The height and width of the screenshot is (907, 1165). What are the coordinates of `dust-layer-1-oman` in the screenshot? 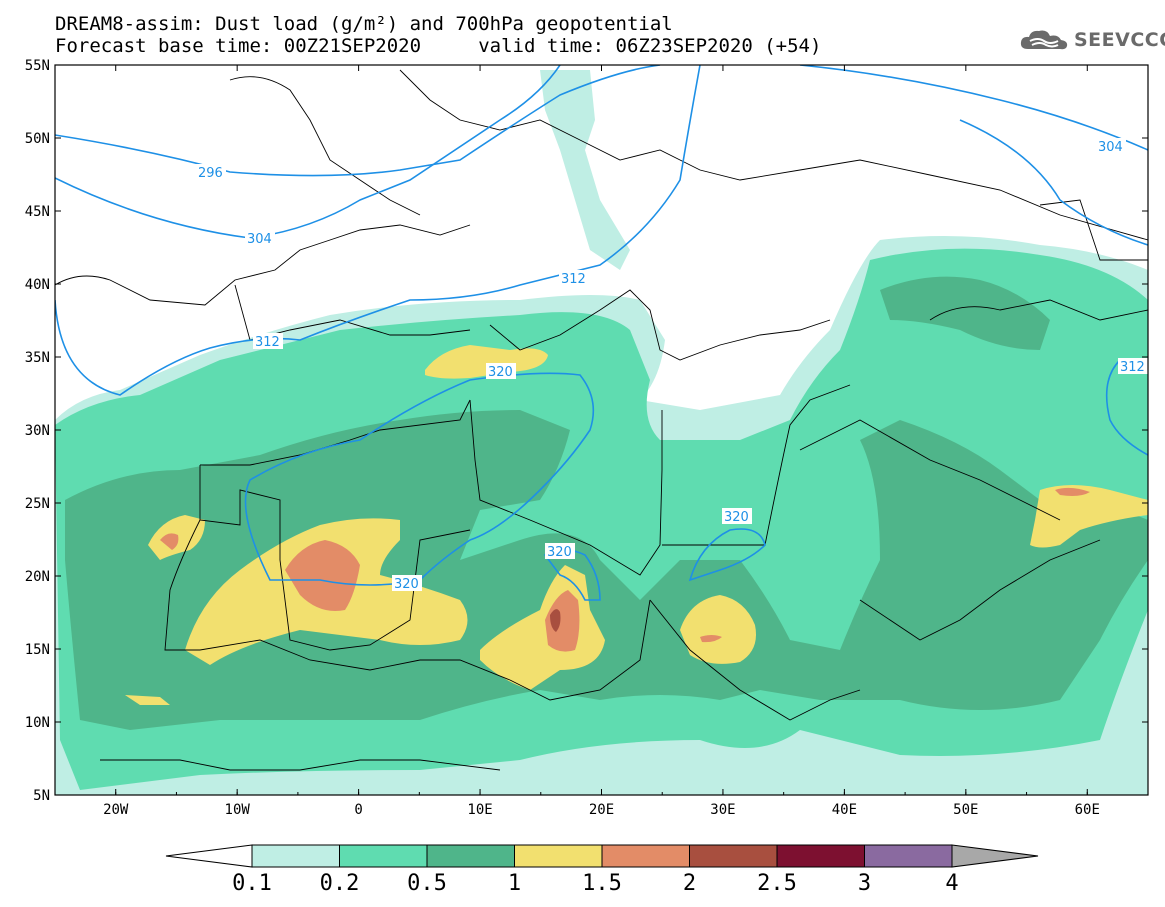 It's located at (1089, 516).